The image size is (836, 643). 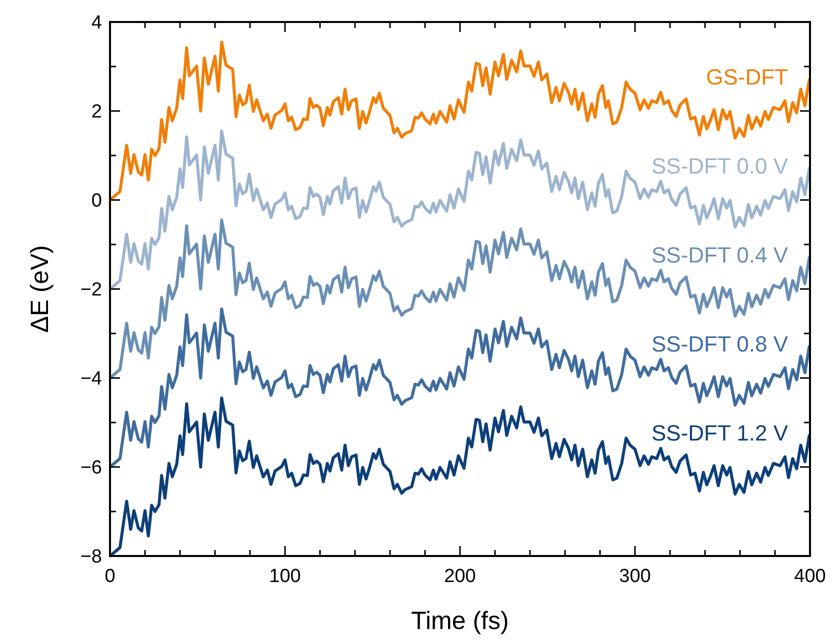 I want to click on y-tick-label: −8, so click(x=91, y=557).